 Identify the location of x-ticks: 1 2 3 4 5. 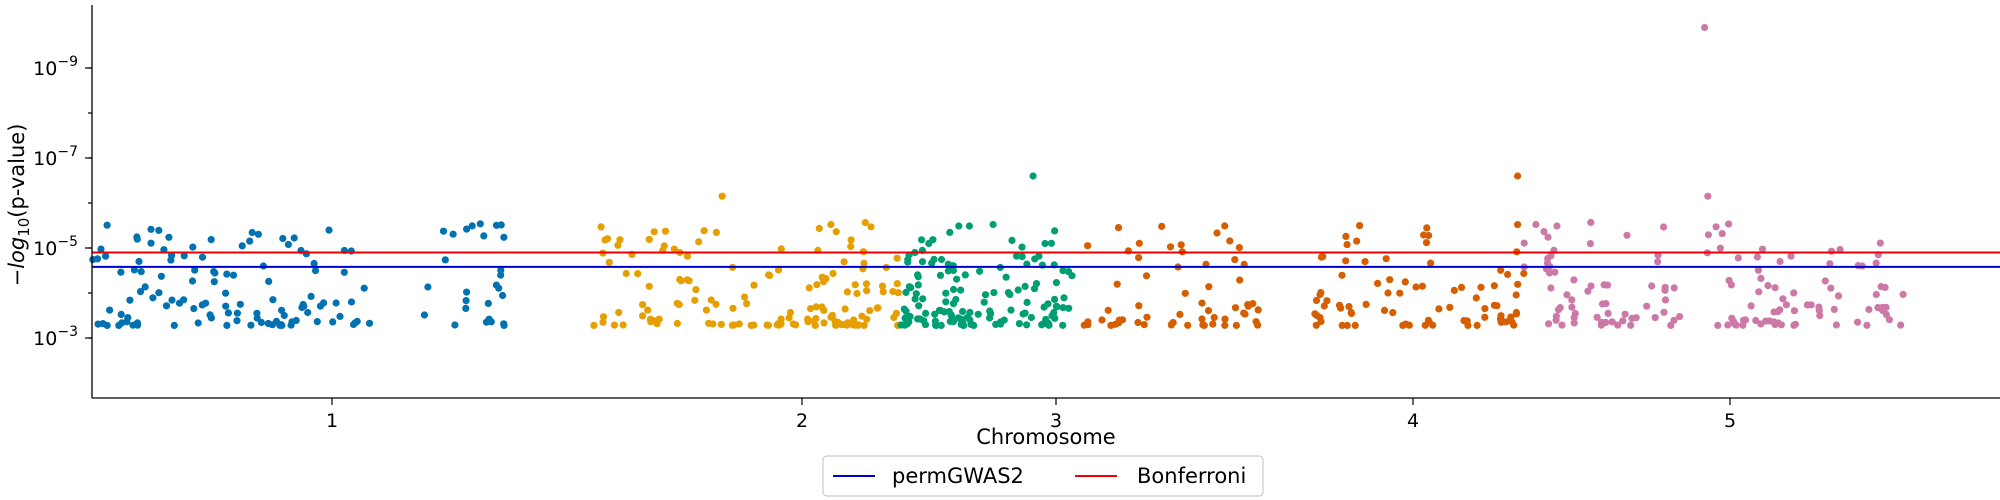
(1031, 415).